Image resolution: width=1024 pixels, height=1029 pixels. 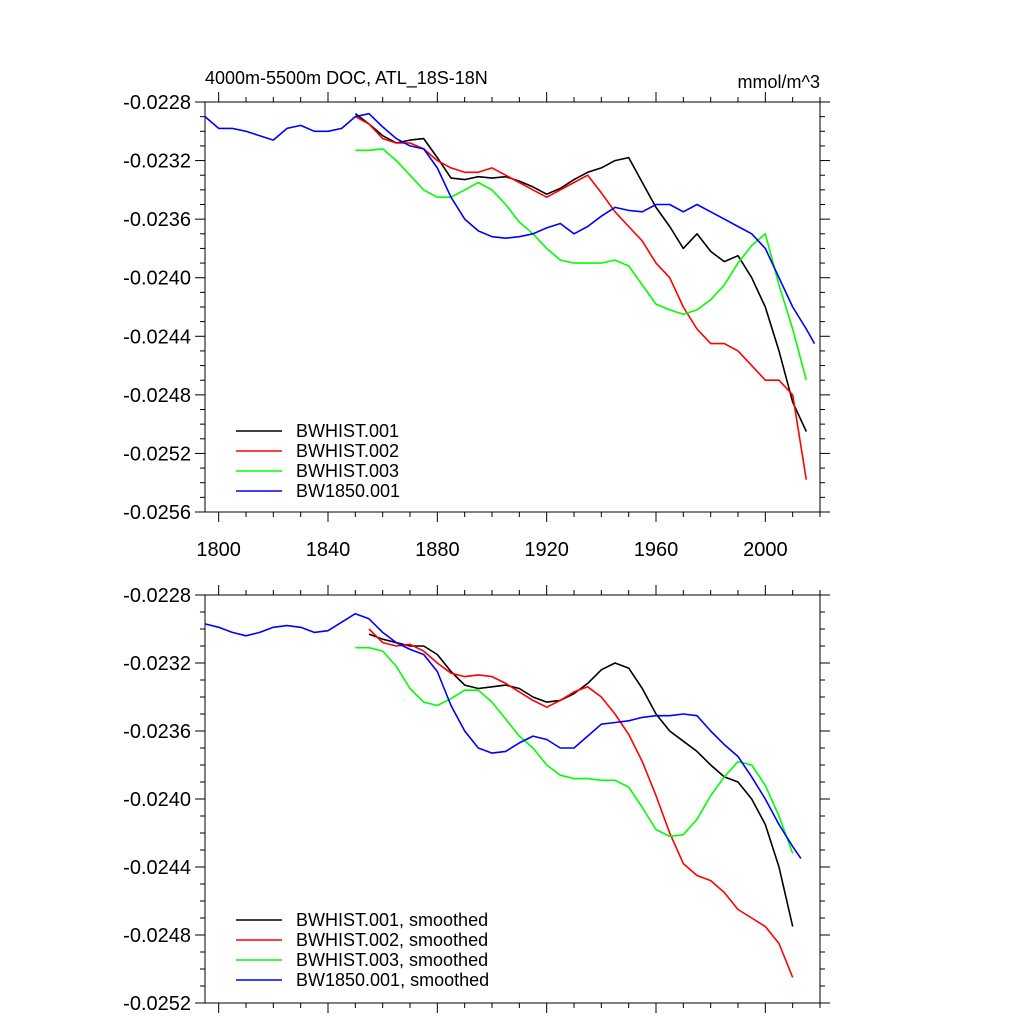 I want to click on x-tick-label: 1880, so click(x=437, y=550).